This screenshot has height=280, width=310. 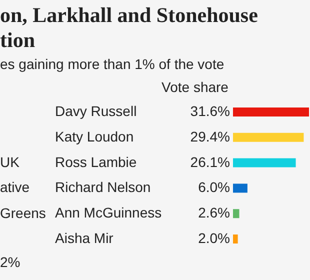 I want to click on text: es gaining more than 1% of the vote, so click(x=112, y=64).